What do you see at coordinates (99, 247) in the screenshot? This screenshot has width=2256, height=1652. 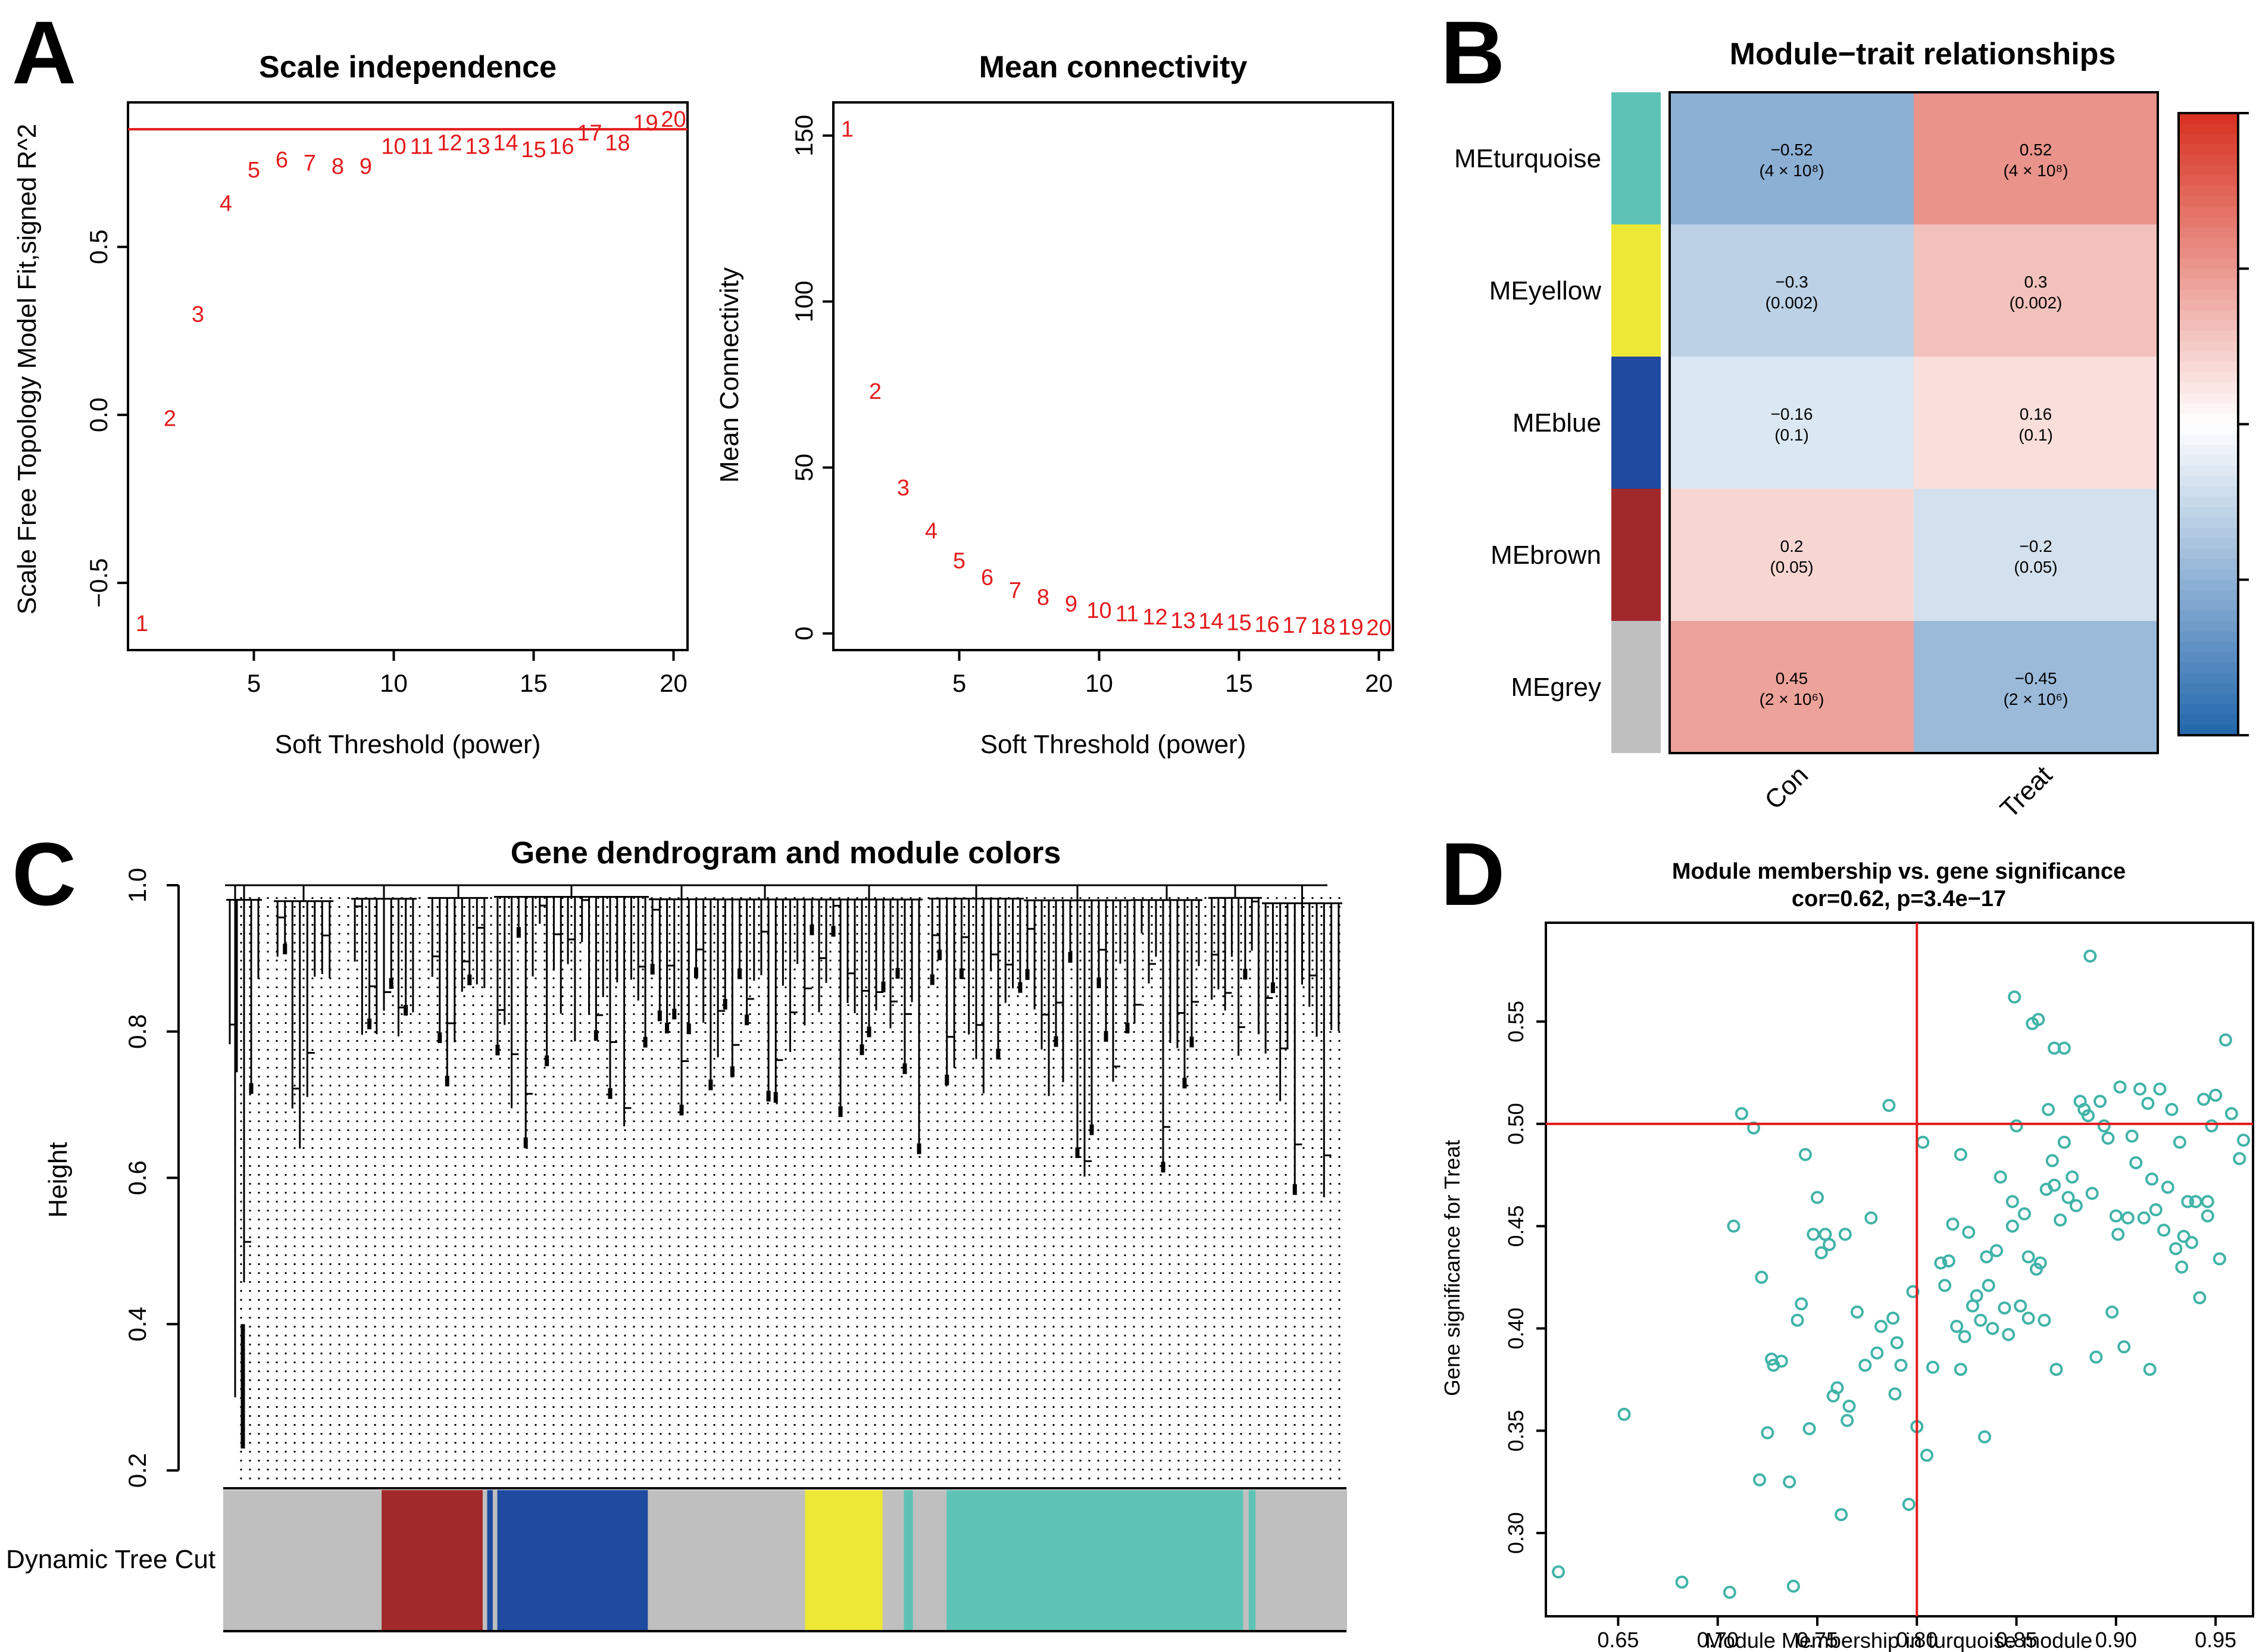 I see `y-tick-label: 0.5` at bounding box center [99, 247].